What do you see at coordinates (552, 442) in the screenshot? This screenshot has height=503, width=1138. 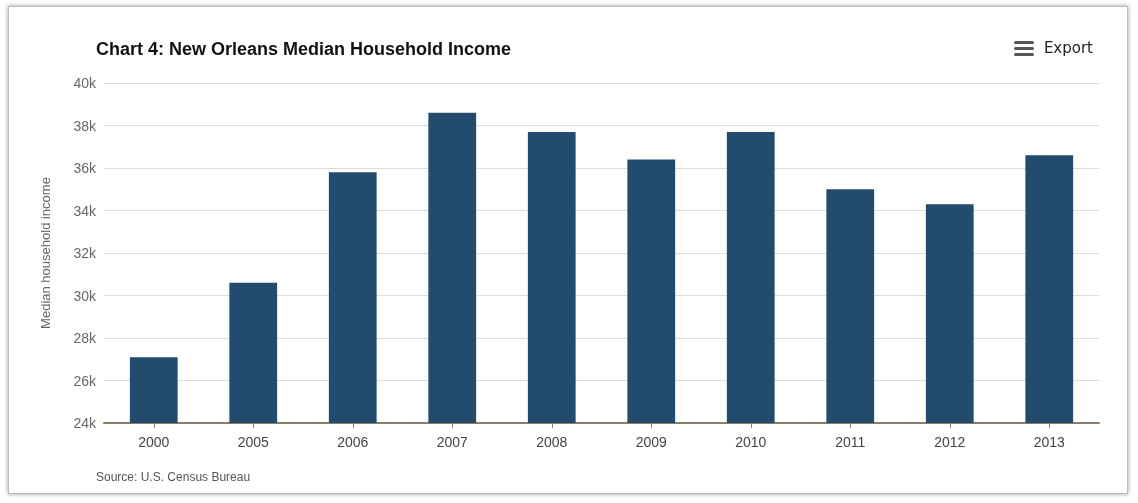 I see `x-tick-label: 2008` at bounding box center [552, 442].